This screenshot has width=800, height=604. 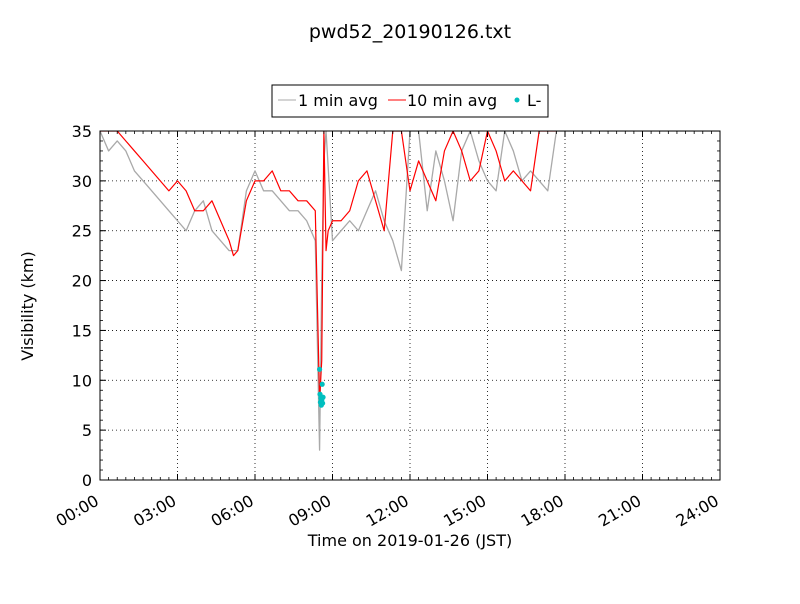 I want to click on legend-label-l: L-, so click(x=534, y=100).